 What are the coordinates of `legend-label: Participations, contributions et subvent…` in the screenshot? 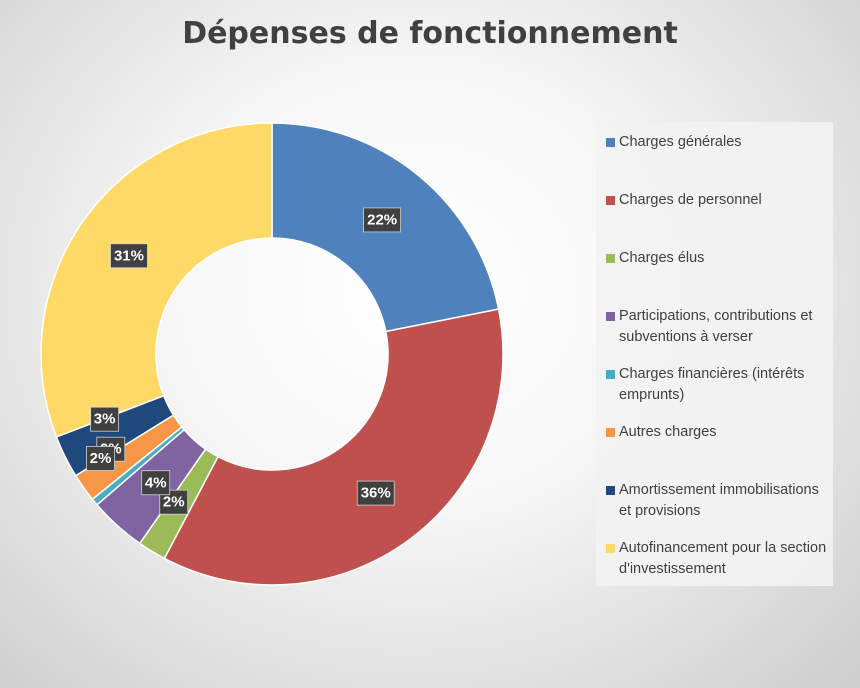 It's located at (716, 326).